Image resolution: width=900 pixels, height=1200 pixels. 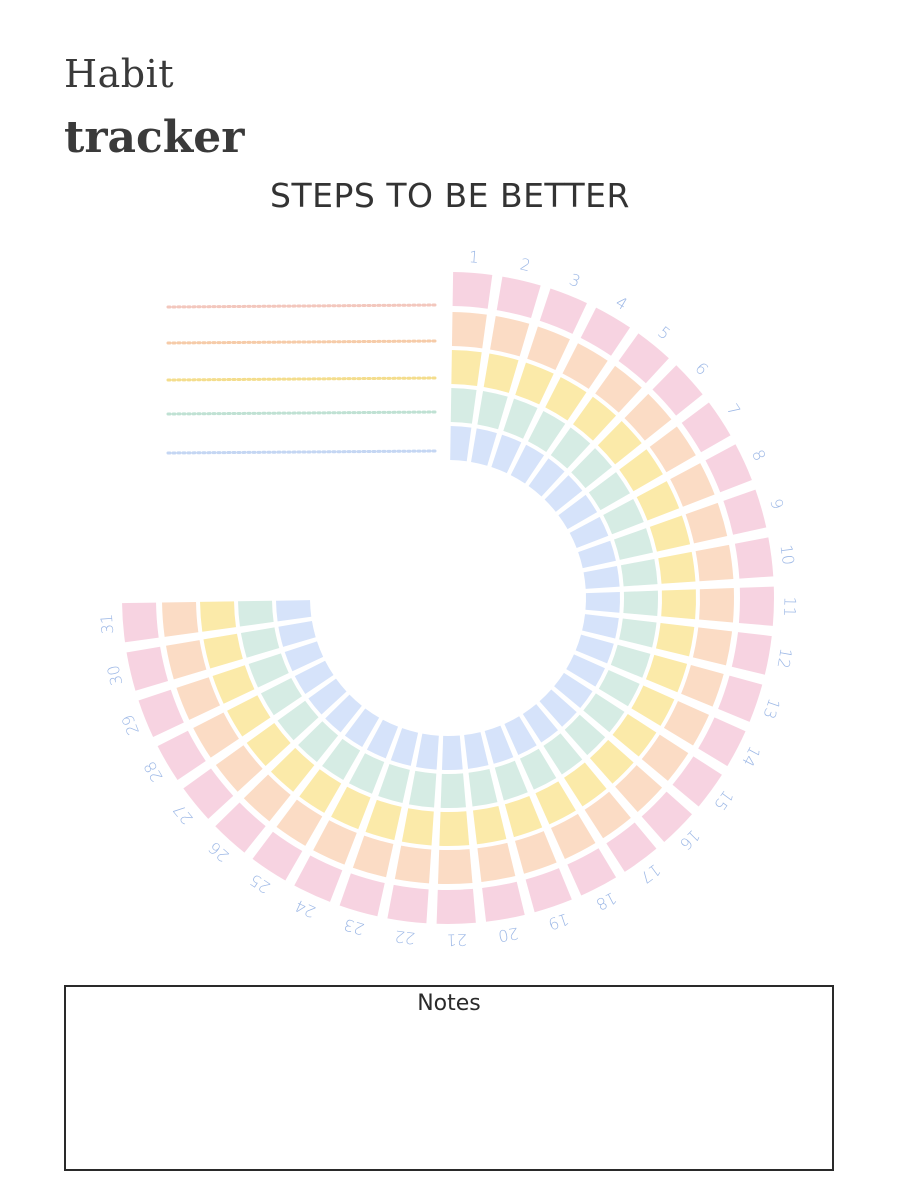 What do you see at coordinates (501, 373) in the screenshot?
I see `habit-cell-ring3-day2` at bounding box center [501, 373].